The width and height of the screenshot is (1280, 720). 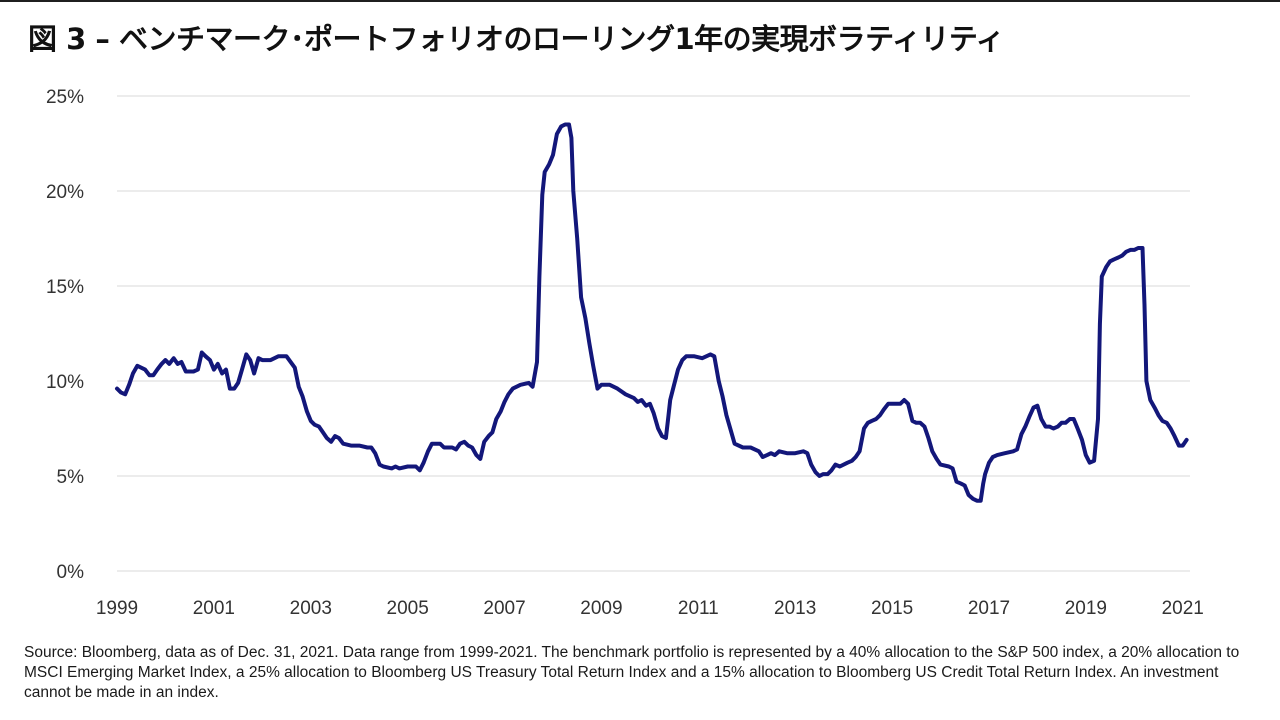 What do you see at coordinates (311, 608) in the screenshot?
I see `x-tick-label: 2003` at bounding box center [311, 608].